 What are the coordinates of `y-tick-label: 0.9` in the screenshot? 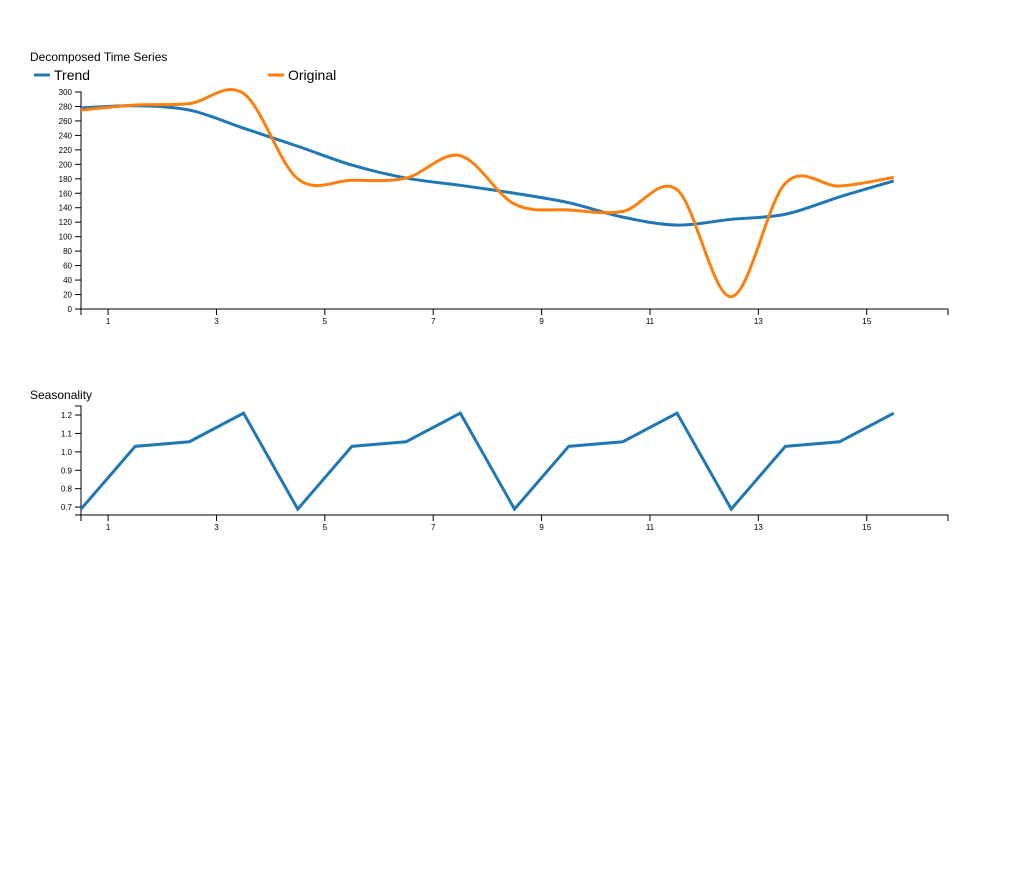 It's located at (67, 470).